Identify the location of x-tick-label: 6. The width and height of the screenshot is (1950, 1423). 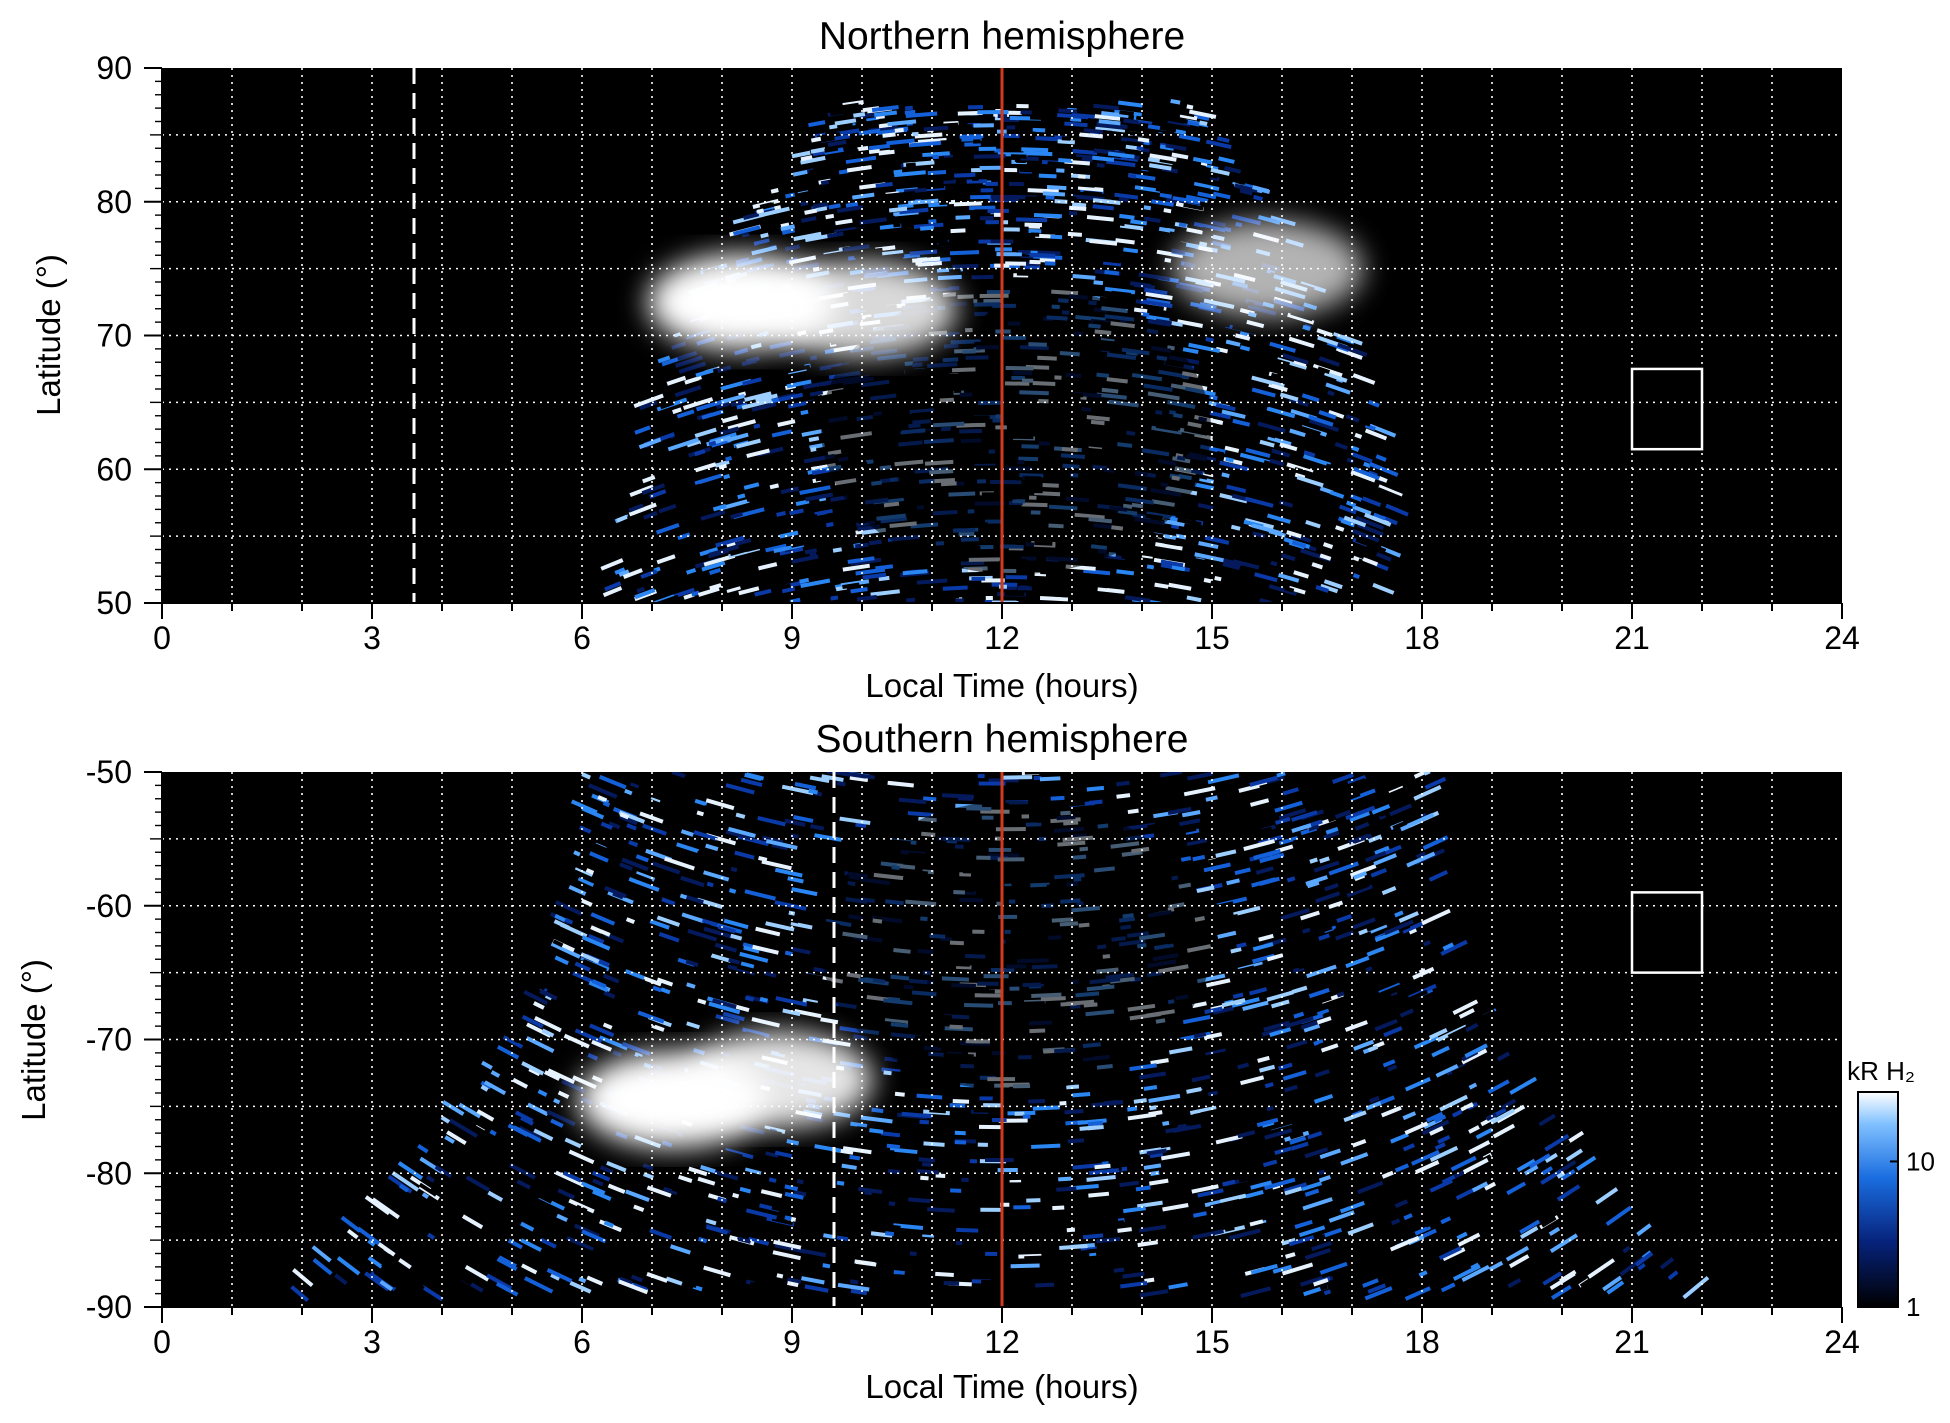
(582, 638).